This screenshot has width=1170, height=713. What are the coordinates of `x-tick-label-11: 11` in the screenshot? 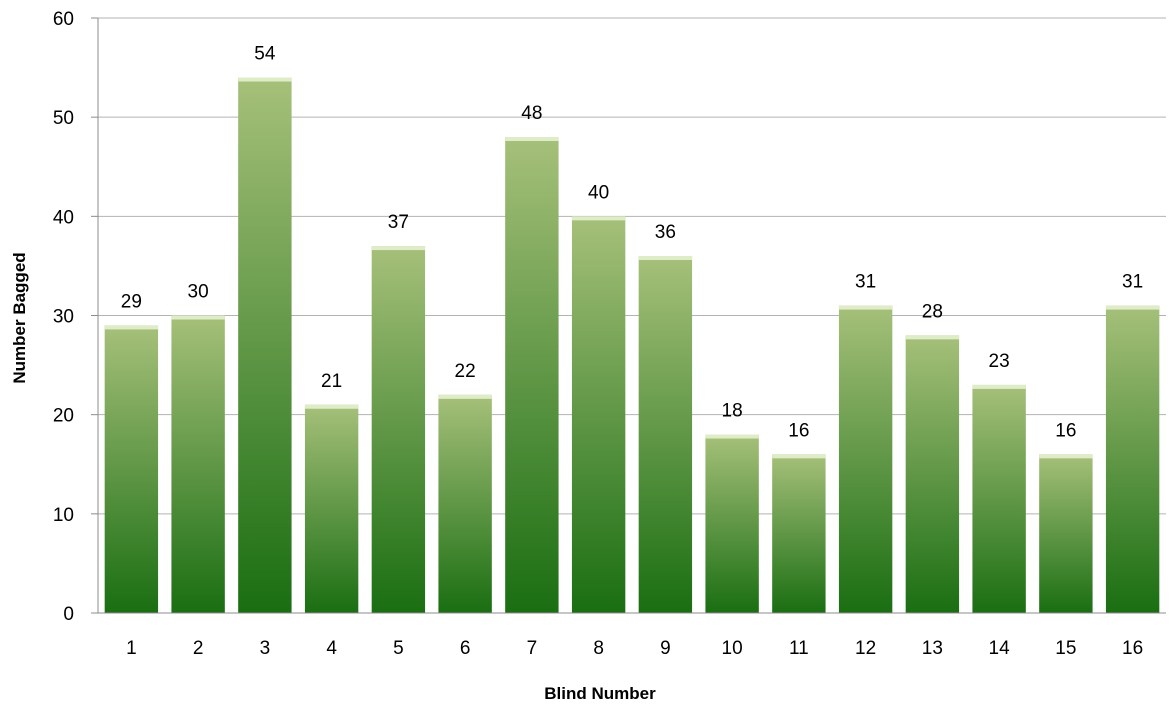 It's located at (799, 648).